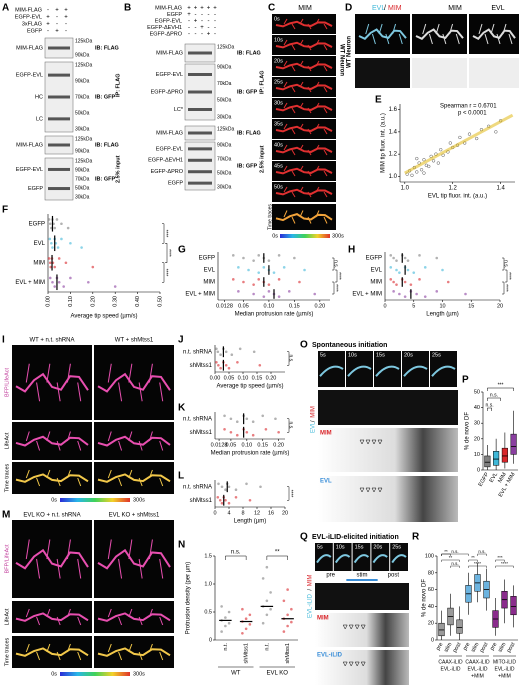 The image size is (520, 687). I want to click on label: 0.5, so click(208, 612).